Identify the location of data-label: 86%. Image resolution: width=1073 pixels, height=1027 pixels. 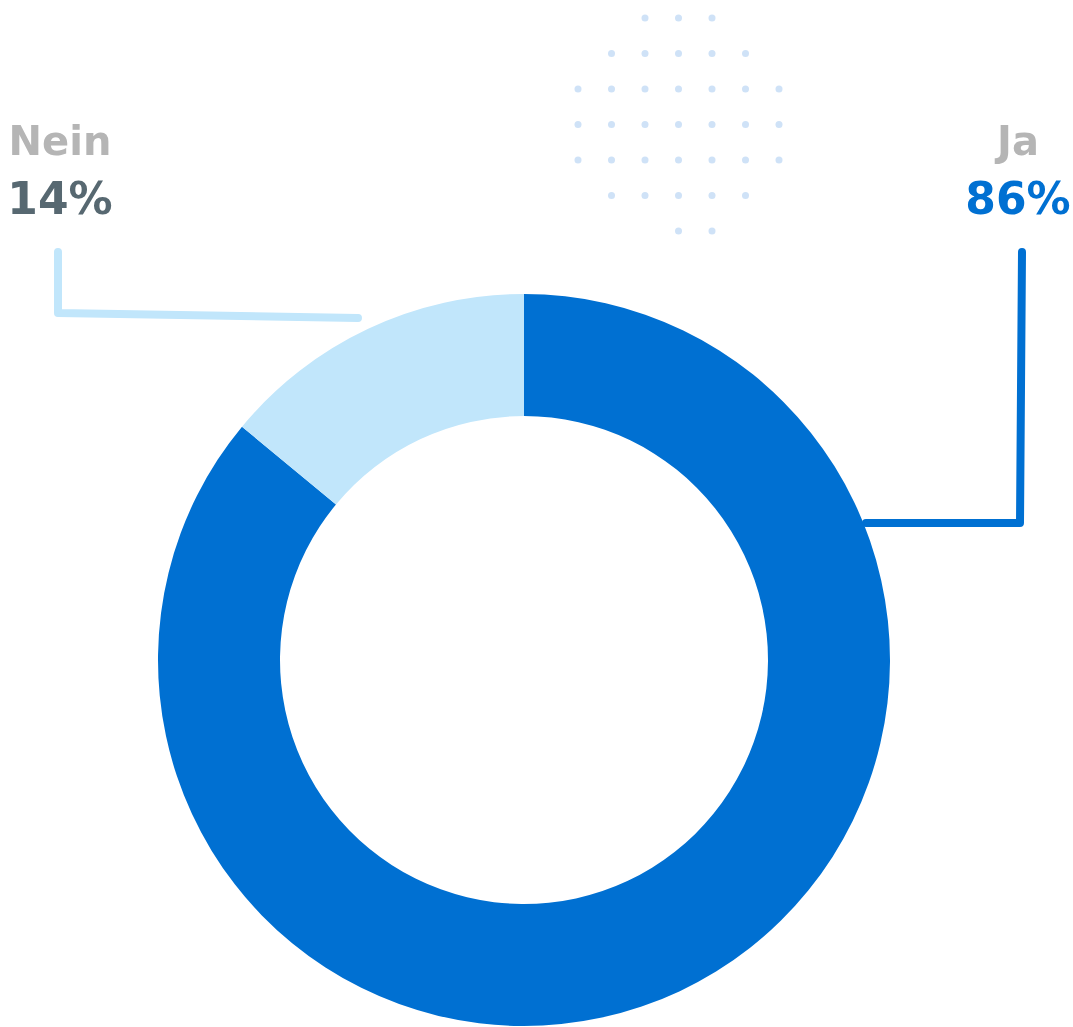
(1018, 198).